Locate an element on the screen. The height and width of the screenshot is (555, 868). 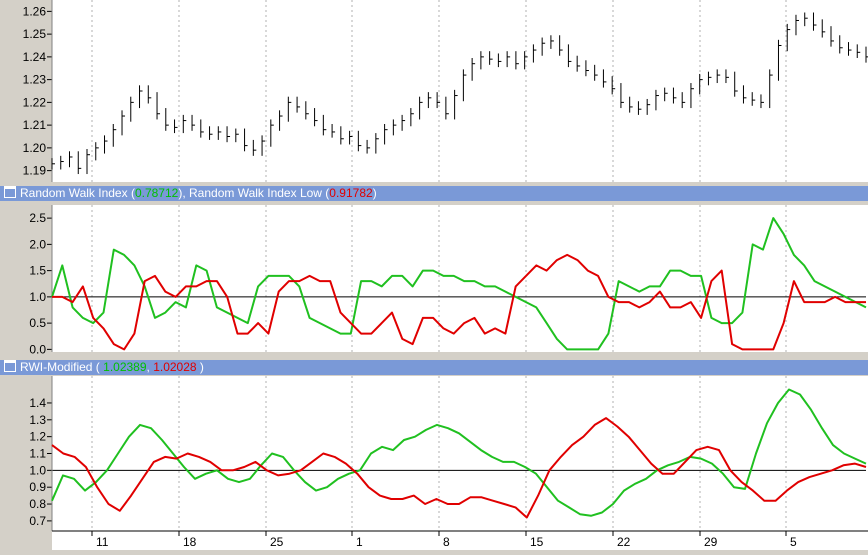
x-tick-label: 25 is located at coordinates (277, 542).